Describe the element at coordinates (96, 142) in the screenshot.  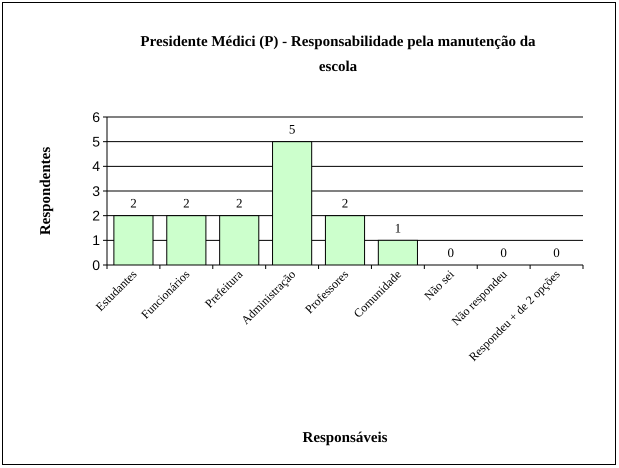
I see `y-tick-label: 5` at that location.